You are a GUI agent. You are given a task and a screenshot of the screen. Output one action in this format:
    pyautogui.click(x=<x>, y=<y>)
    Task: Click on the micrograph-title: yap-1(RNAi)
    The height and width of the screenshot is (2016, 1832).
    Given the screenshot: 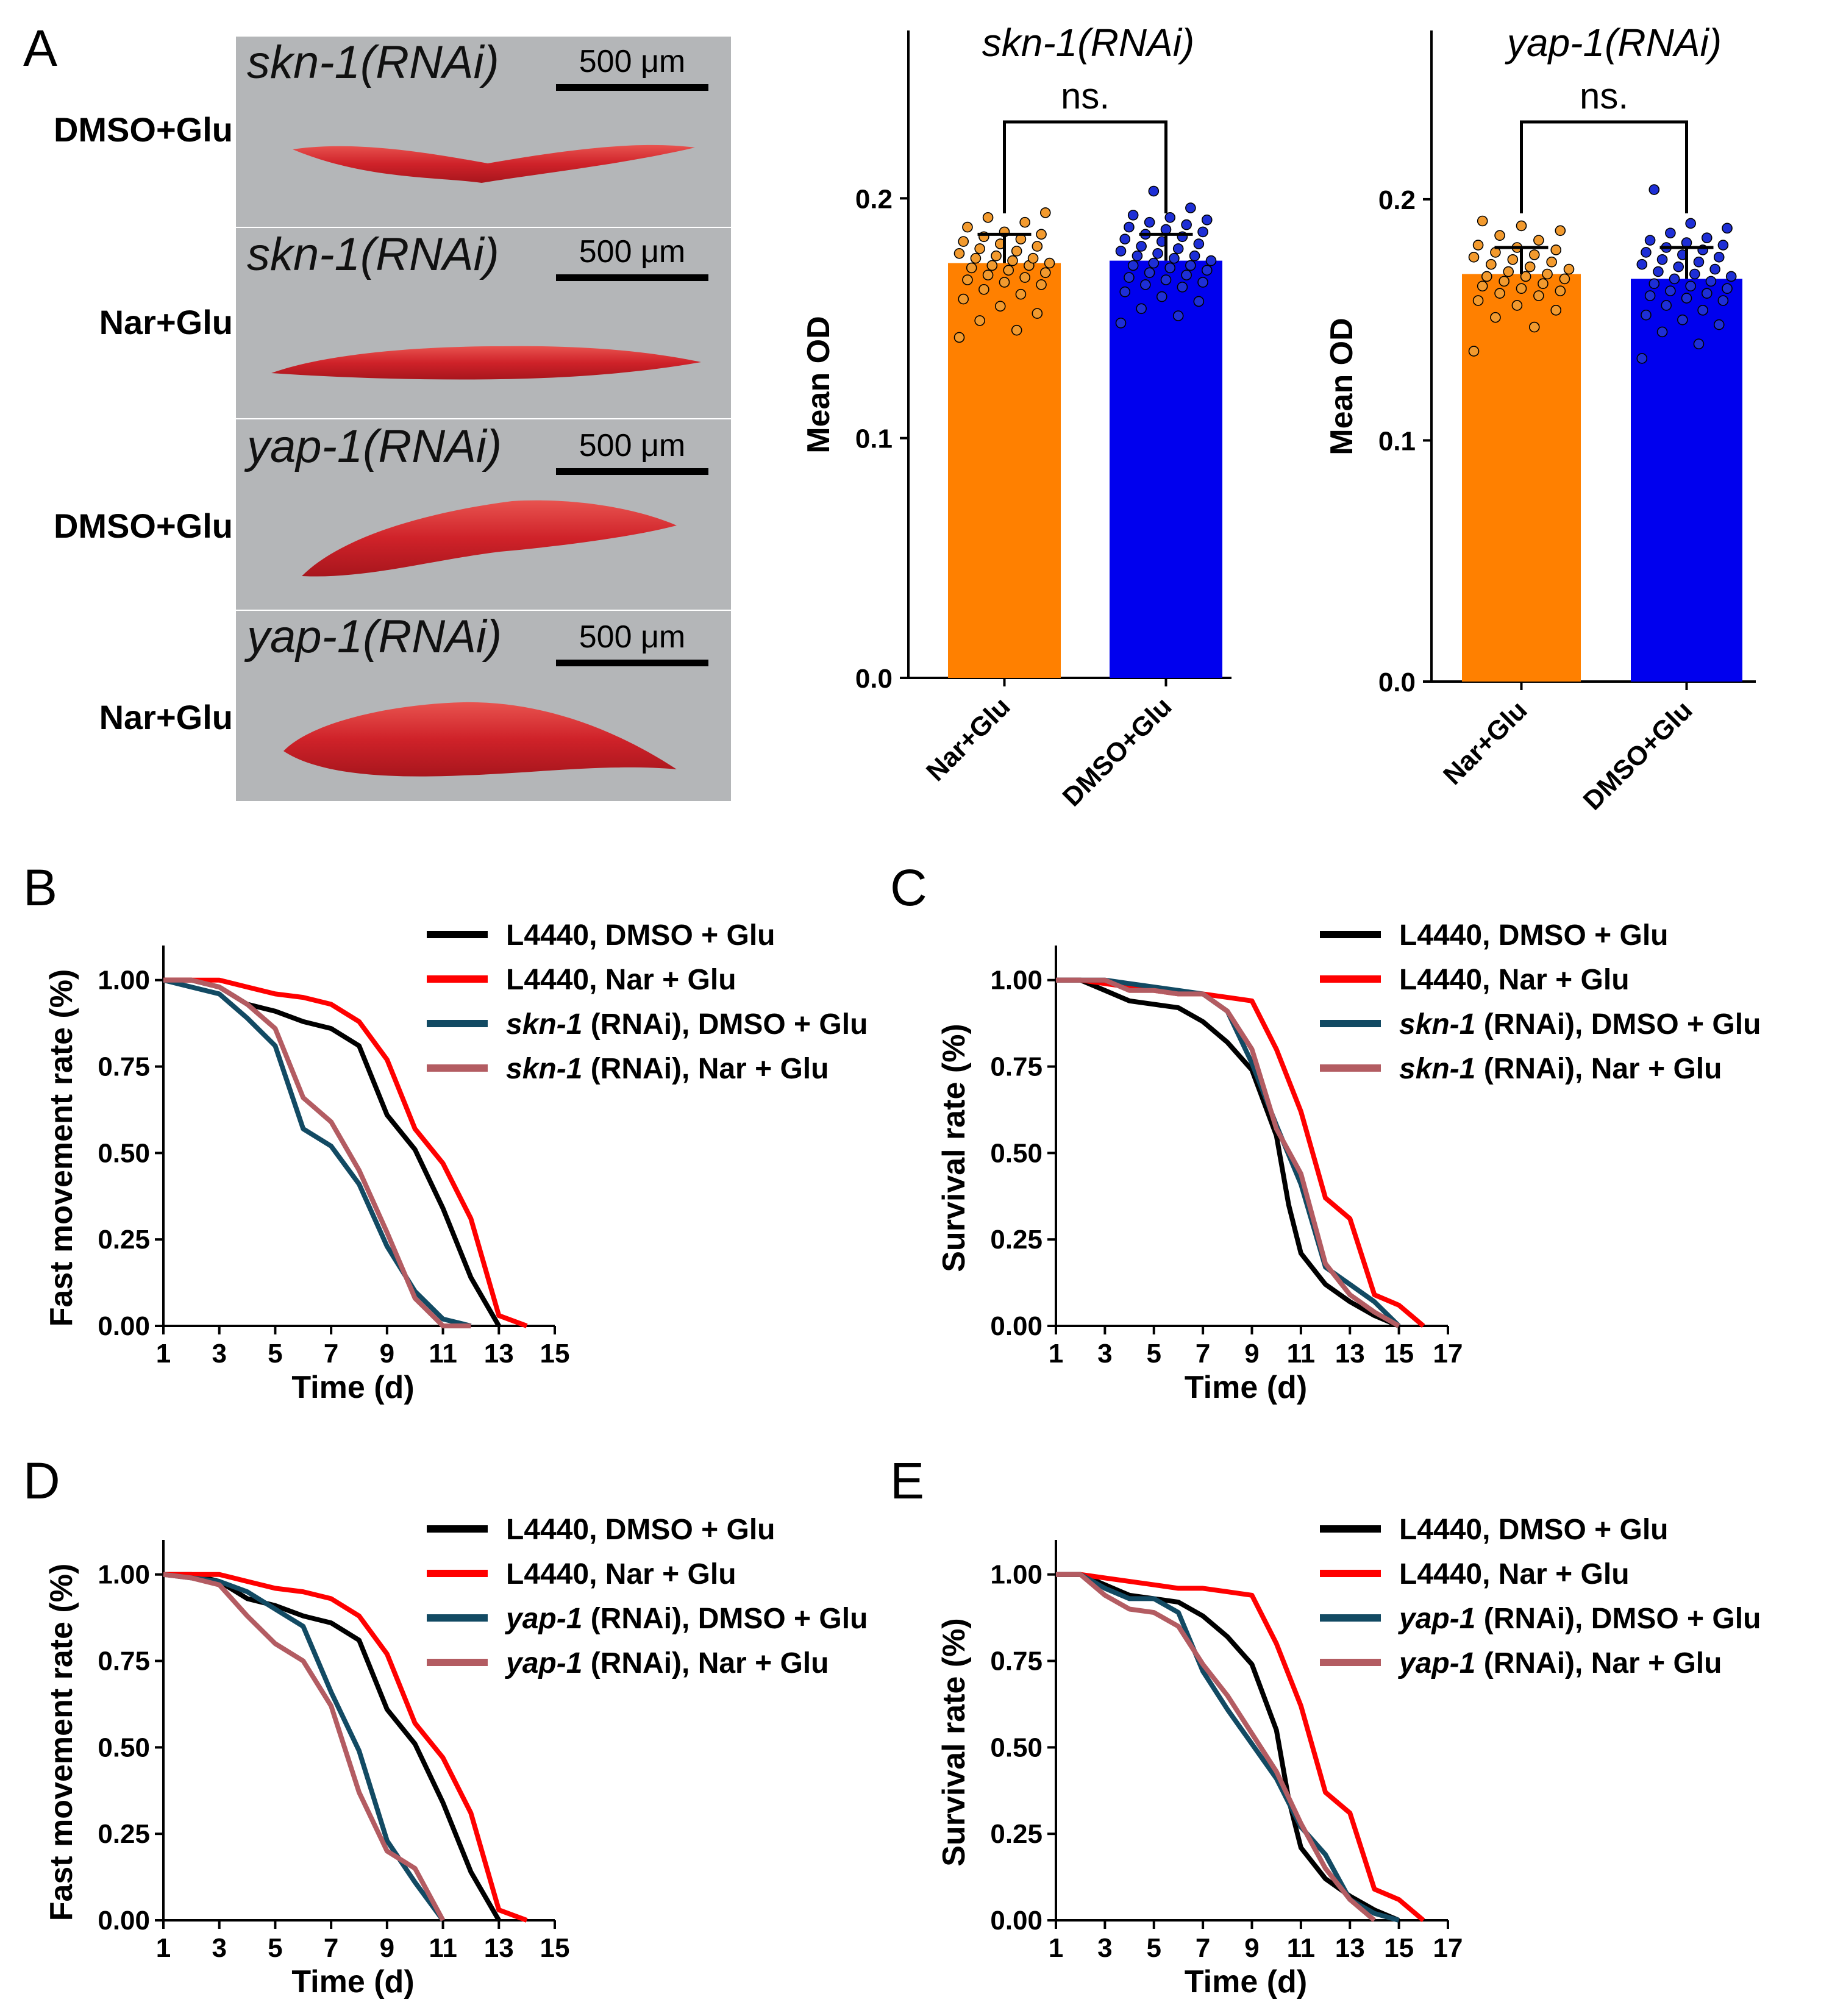 What is the action you would take?
    pyautogui.click(x=373, y=637)
    